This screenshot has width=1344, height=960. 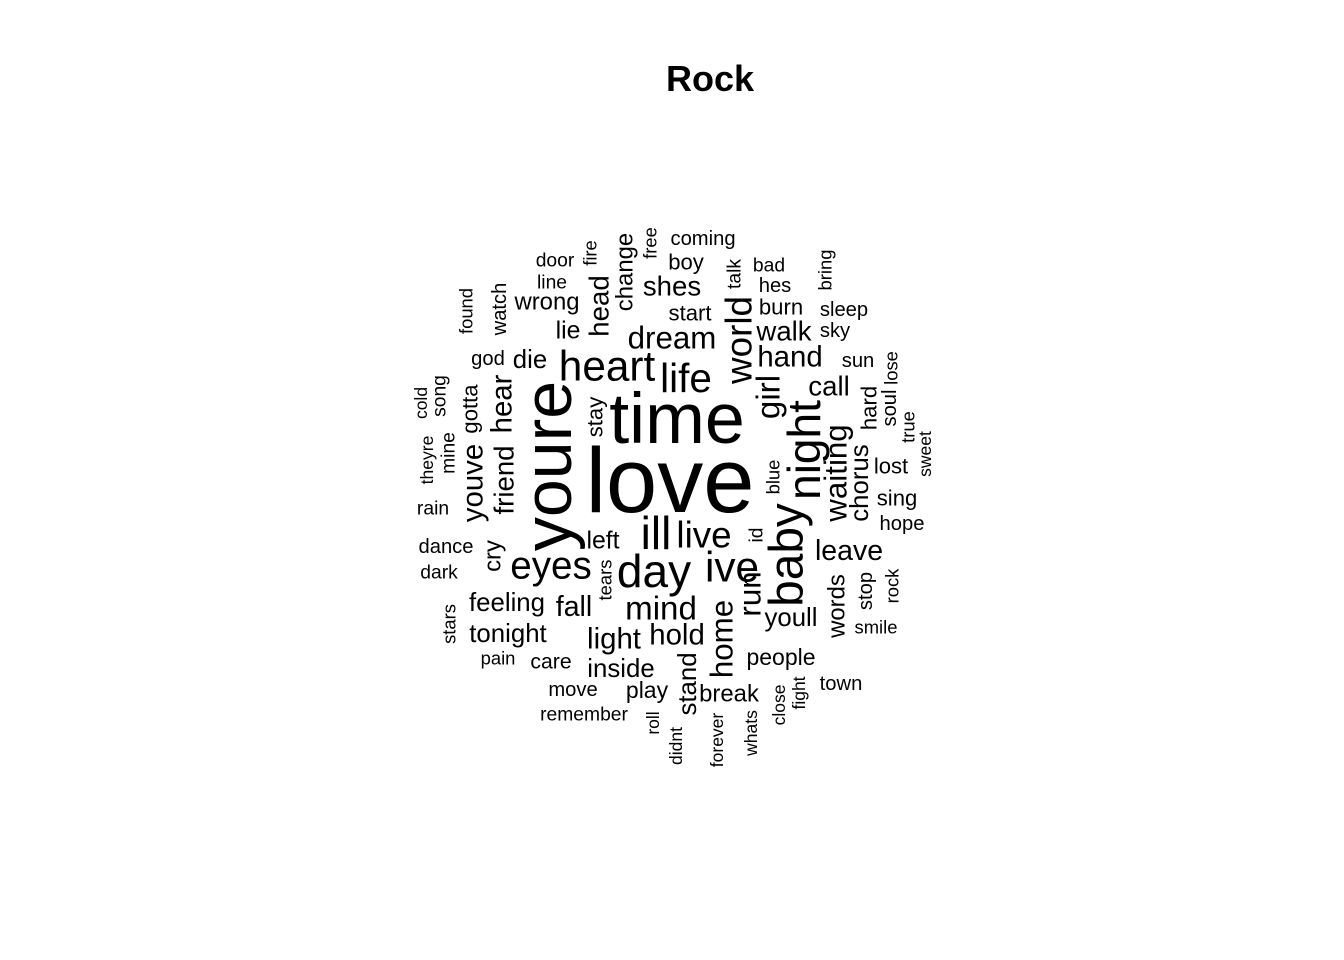 I want to click on word-roll: roll, so click(x=653, y=722).